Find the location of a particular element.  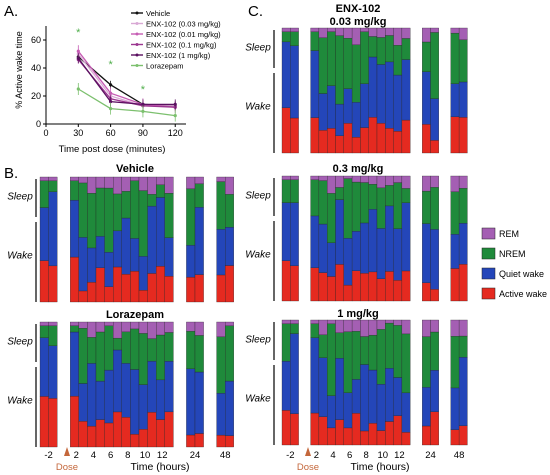

time-tick-label: -2 is located at coordinates (48, 455).